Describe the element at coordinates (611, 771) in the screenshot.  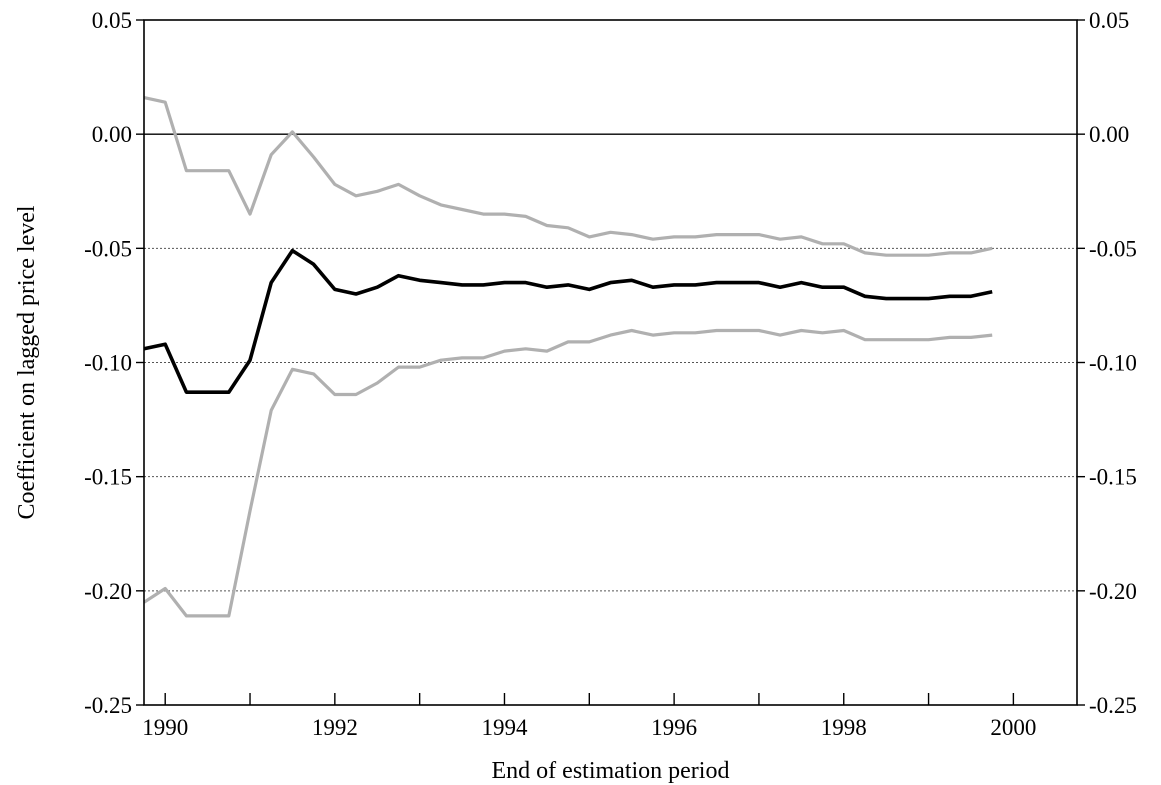
I see `x-axis-title: End of estimation period` at that location.